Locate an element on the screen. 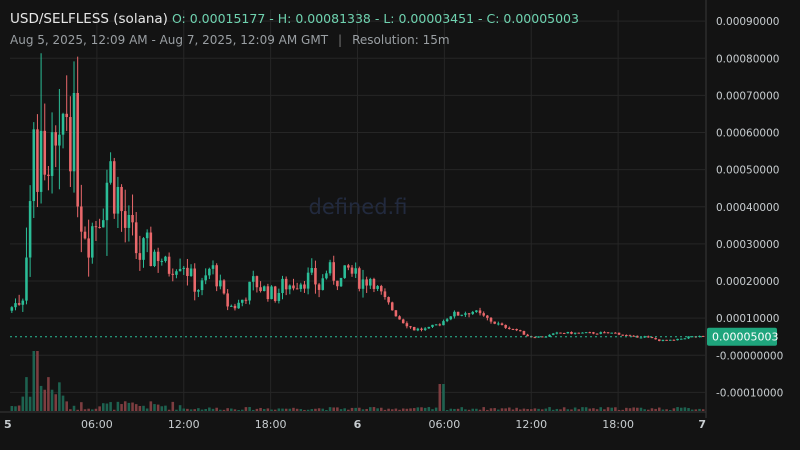  y-tick-label: 0.00070000 is located at coordinates (747, 96).